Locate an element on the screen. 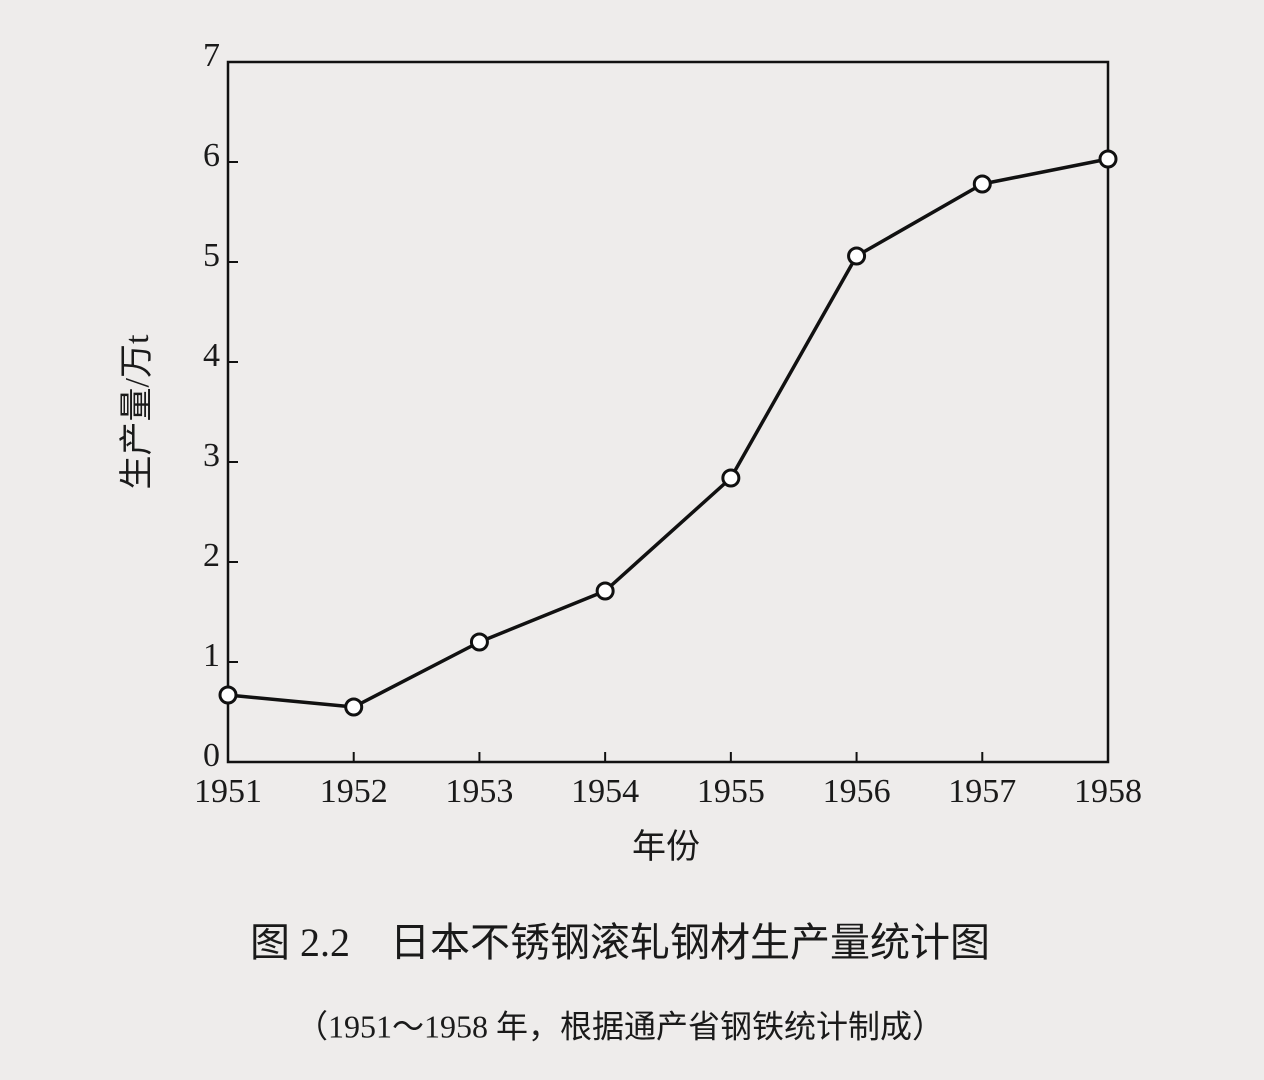 The image size is (1264, 1080). y-tick-label: 1 is located at coordinates (211, 655).